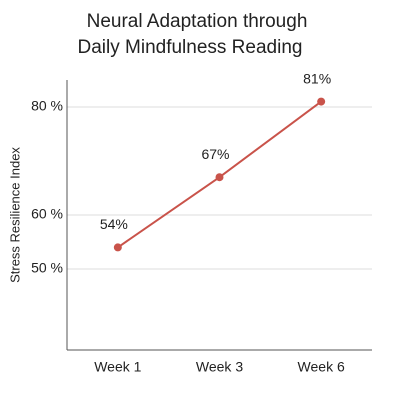 The height and width of the screenshot is (400, 400). I want to click on chart-title: Neural Adaptation through, so click(197, 21).